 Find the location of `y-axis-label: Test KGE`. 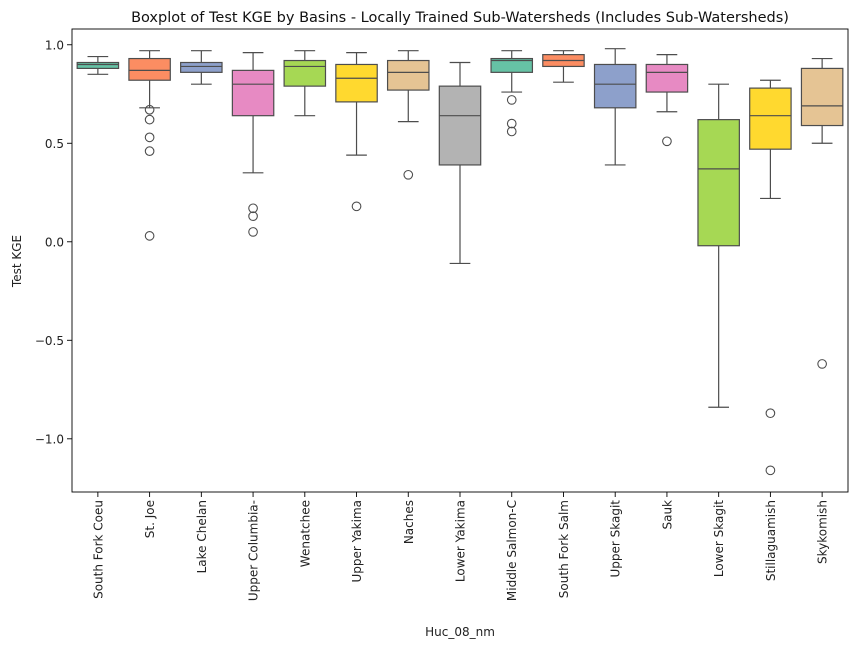

y-axis-label: Test KGE is located at coordinates (17, 261).